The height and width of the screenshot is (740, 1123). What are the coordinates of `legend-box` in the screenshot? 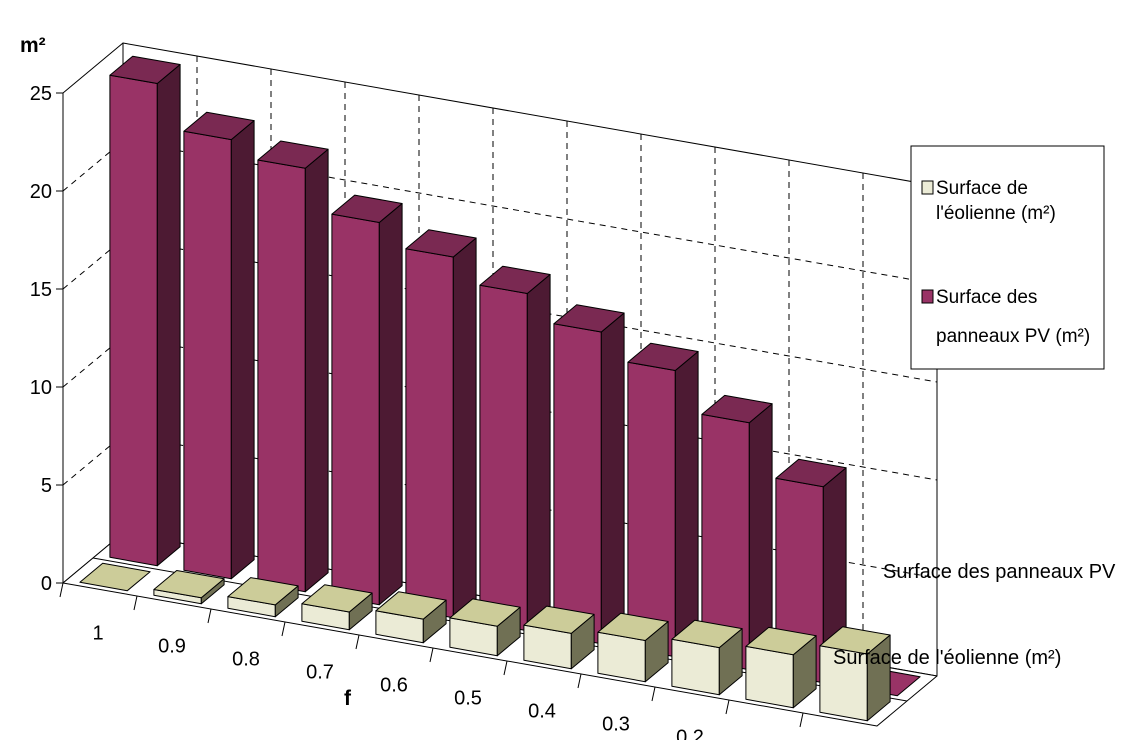 It's located at (1007, 257).